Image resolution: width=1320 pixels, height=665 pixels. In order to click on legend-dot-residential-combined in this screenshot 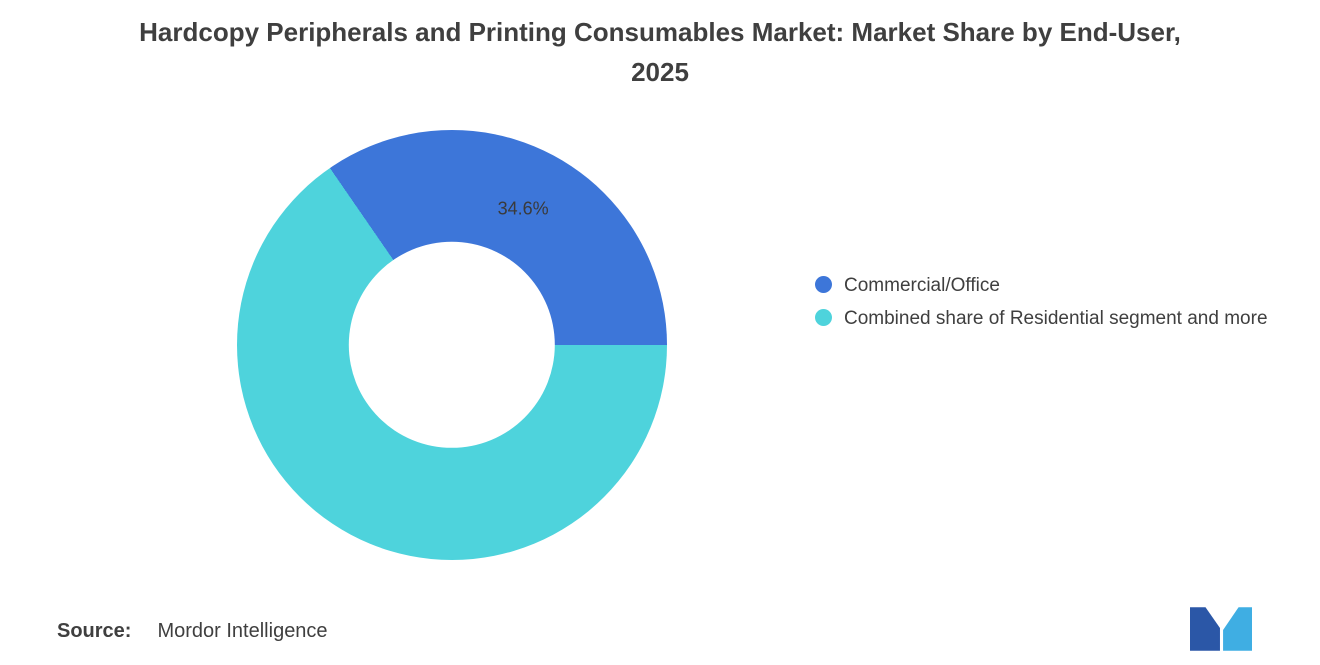, I will do `click(823, 317)`.